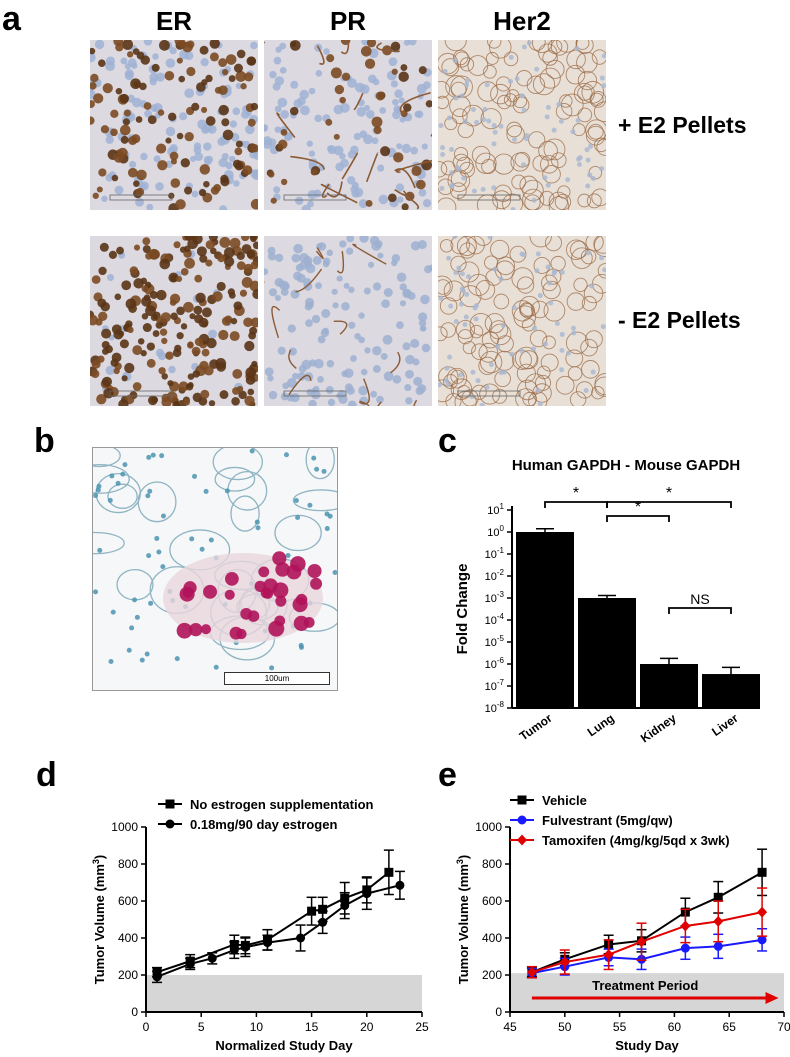  What do you see at coordinates (99, 920) in the screenshot?
I see `chart-d-ylabel: Tumor Volume (mm3)` at bounding box center [99, 920].